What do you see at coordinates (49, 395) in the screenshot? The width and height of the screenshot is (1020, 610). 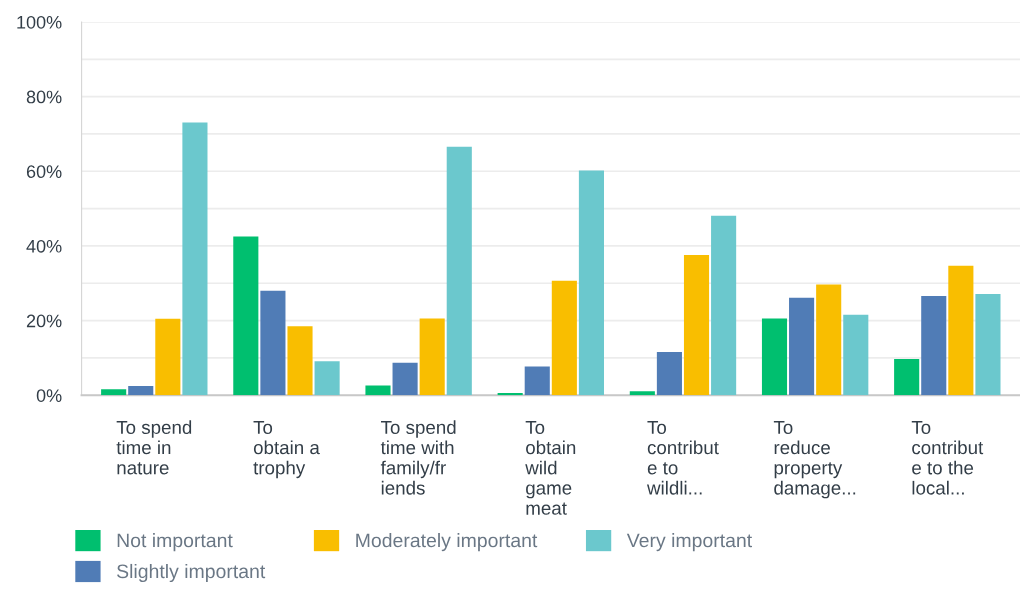 I see `y-tick-label: 0%` at bounding box center [49, 395].